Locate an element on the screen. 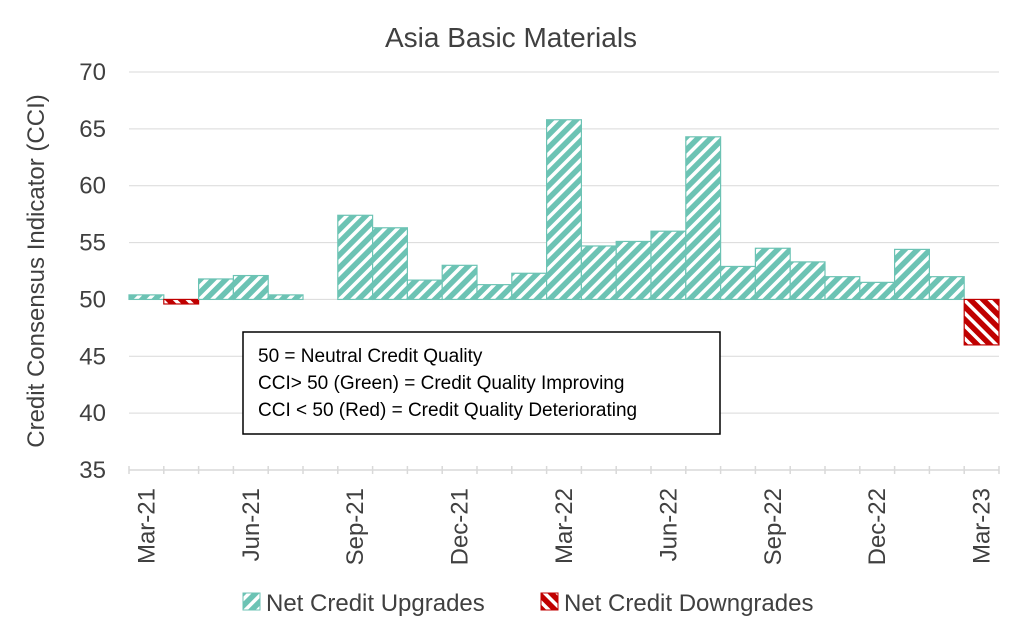 The width and height of the screenshot is (1024, 640). x-tick-label: Jun-21 is located at coordinates (251, 524).